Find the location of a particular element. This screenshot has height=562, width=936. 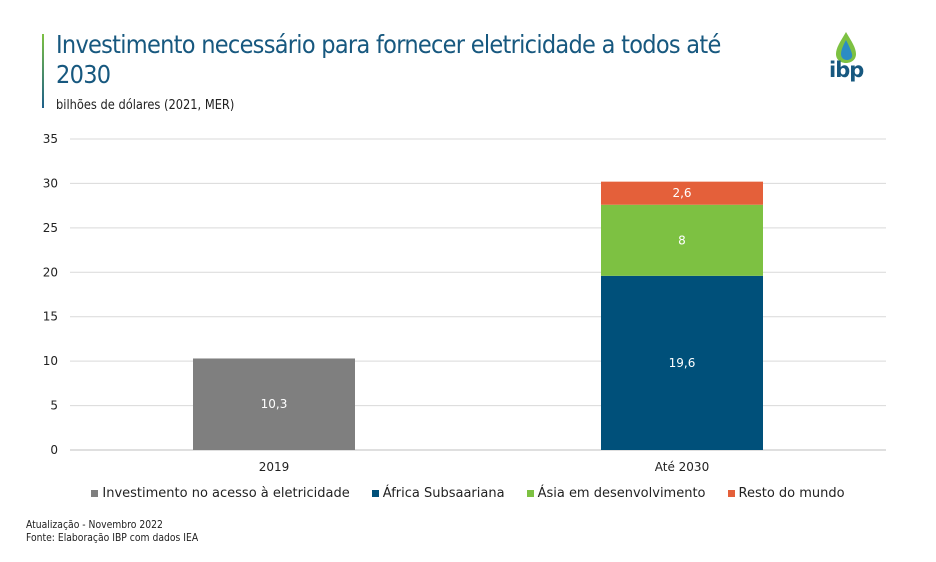

legend-label: Ásia em desenvolvimento is located at coordinates (621, 493).